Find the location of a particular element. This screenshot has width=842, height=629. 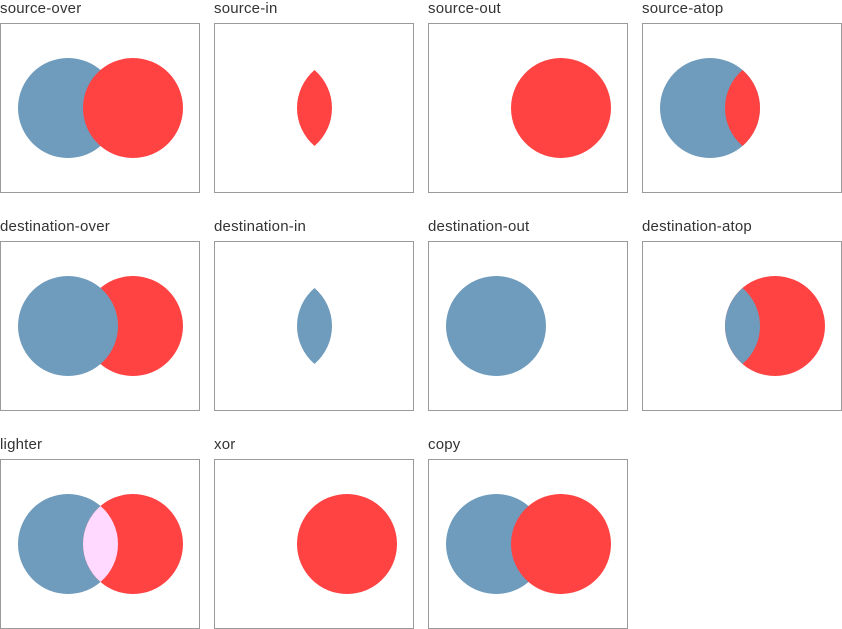

example-title: destination-out is located at coordinates (478, 227).